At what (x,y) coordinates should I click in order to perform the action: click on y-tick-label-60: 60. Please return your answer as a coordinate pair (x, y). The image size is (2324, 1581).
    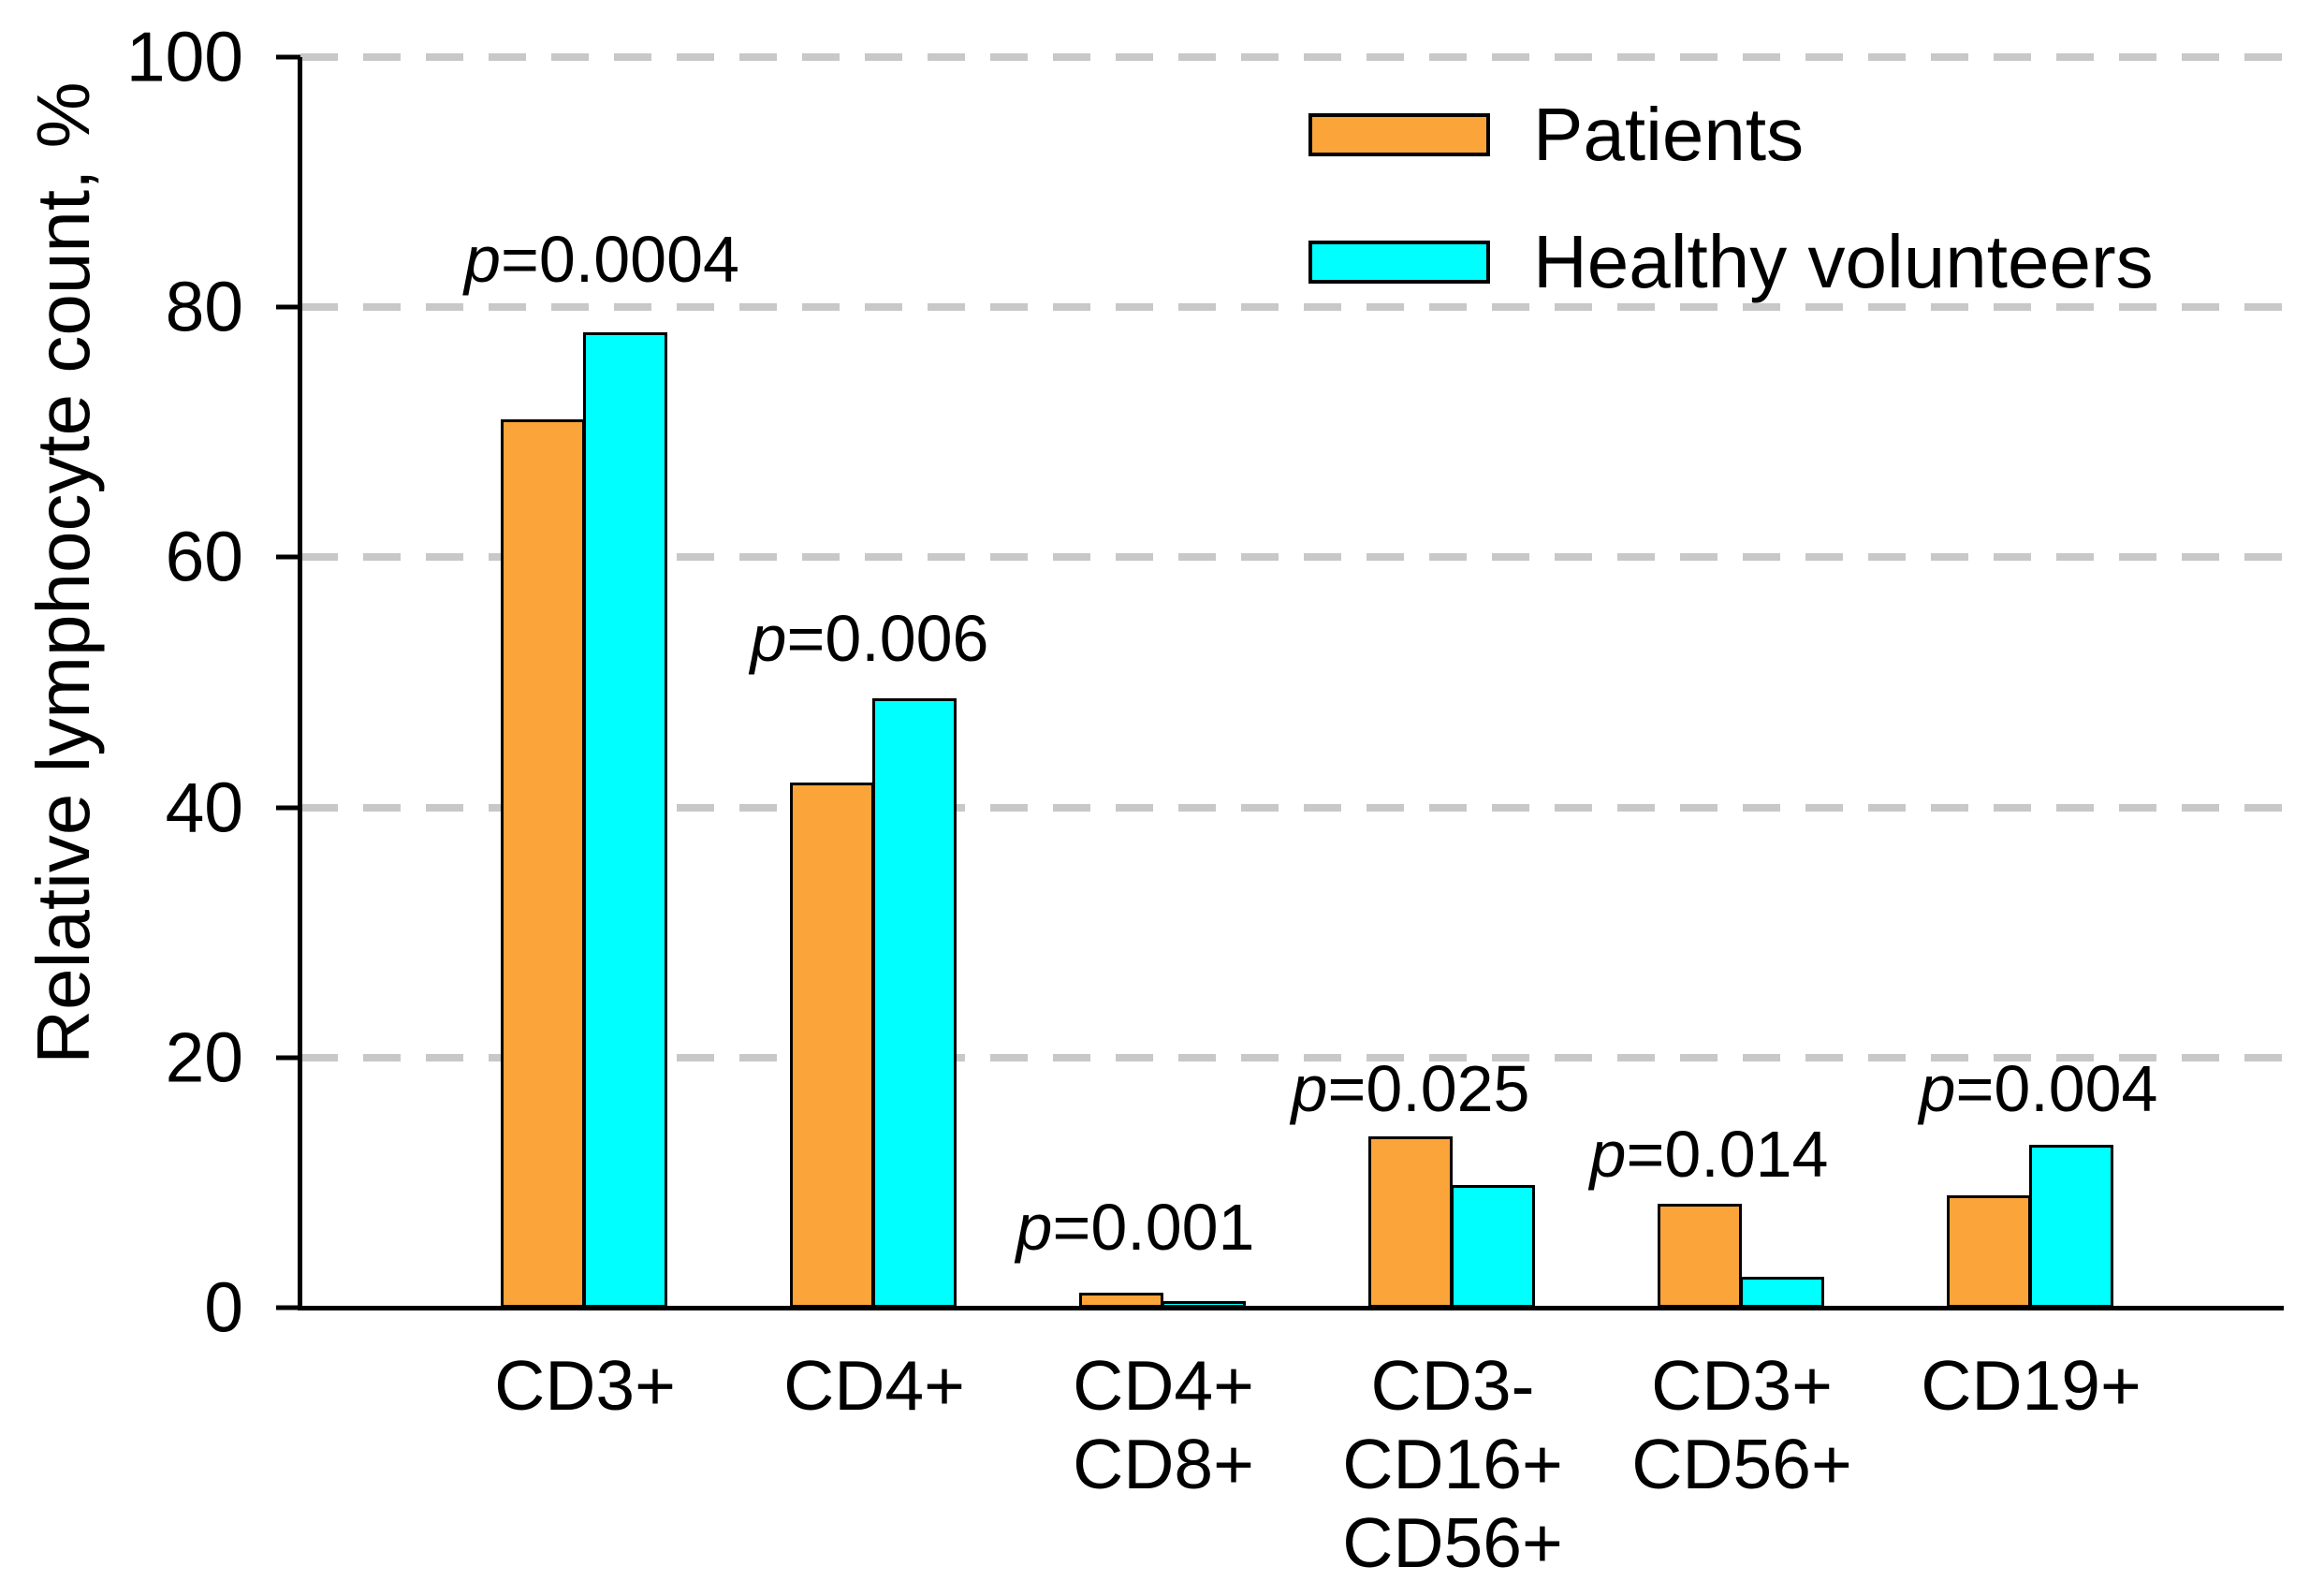
    Looking at the image, I should click on (204, 556).